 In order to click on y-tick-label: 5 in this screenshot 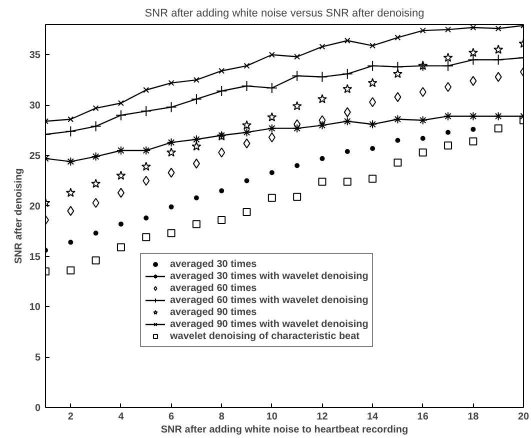, I will do `click(37, 358)`.